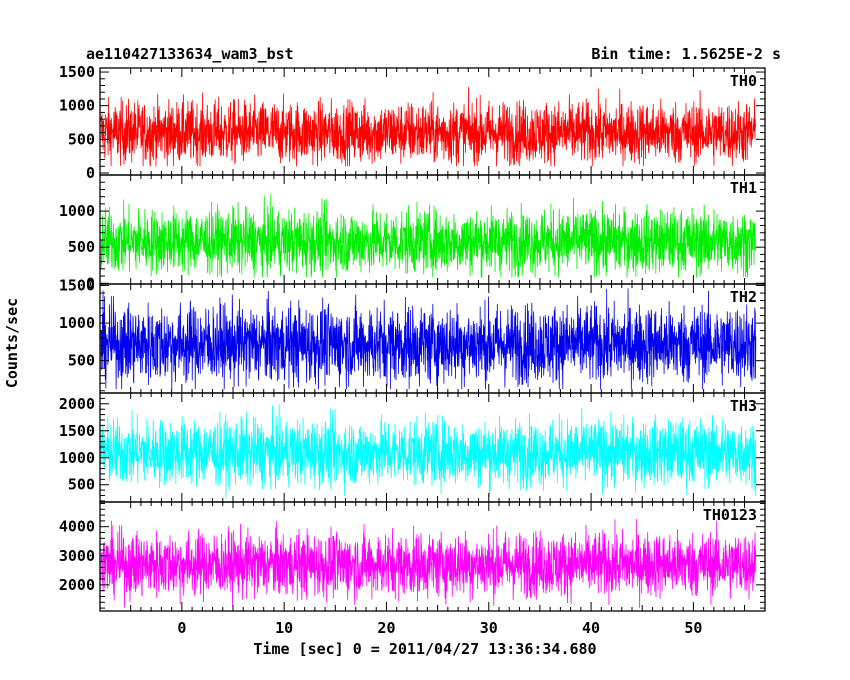 The image size is (850, 680). Describe the element at coordinates (284, 628) in the screenshot. I see `x-tick-label: 10` at that location.